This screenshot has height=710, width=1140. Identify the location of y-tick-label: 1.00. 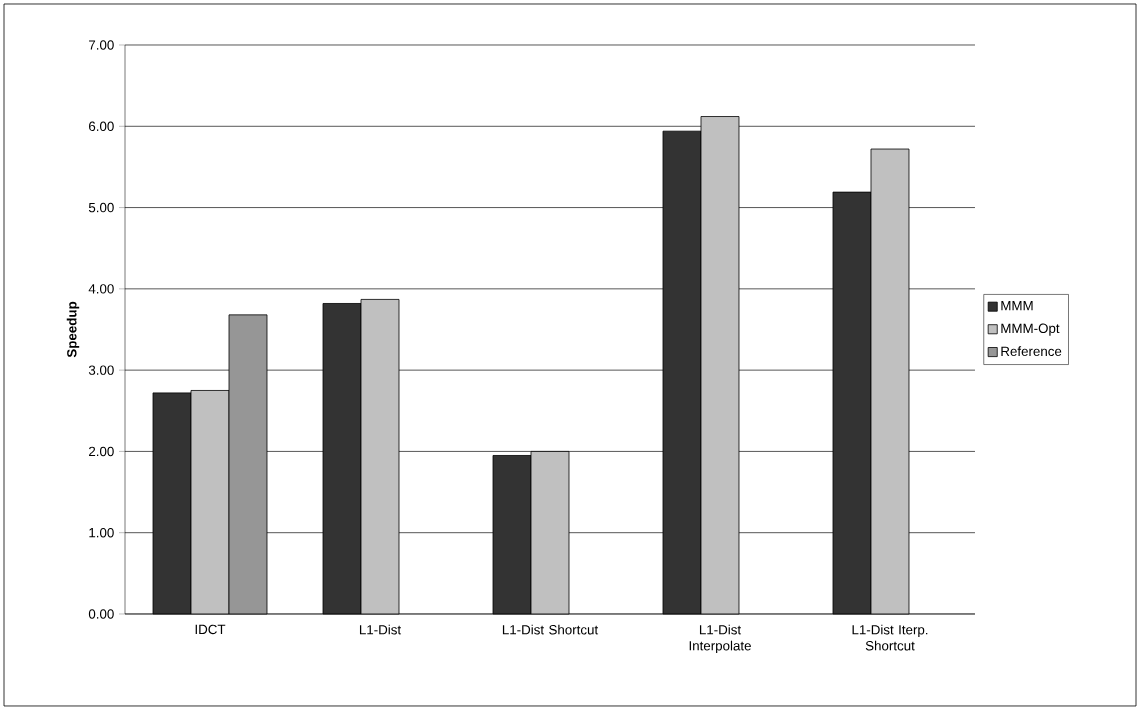
(101, 532).